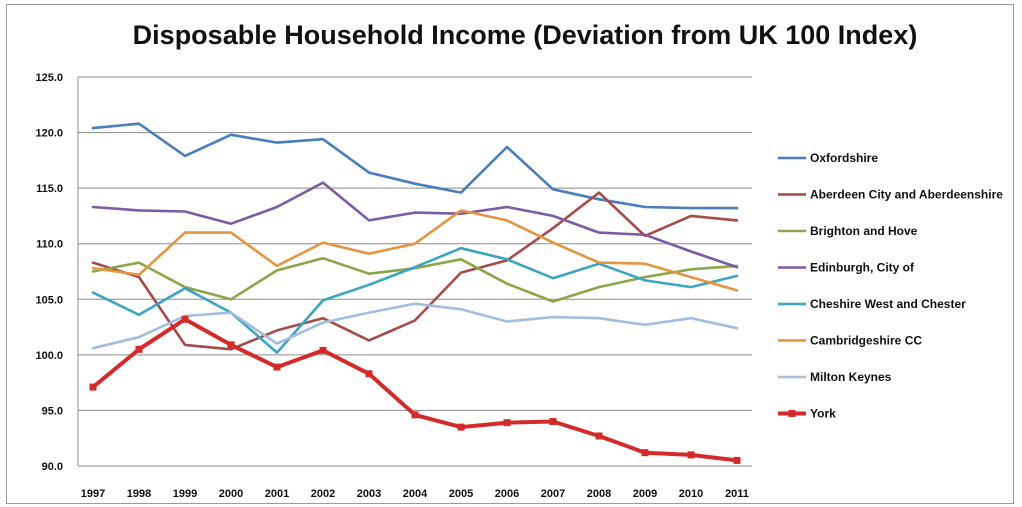  I want to click on y-tick-label: 120.0, so click(49, 134).